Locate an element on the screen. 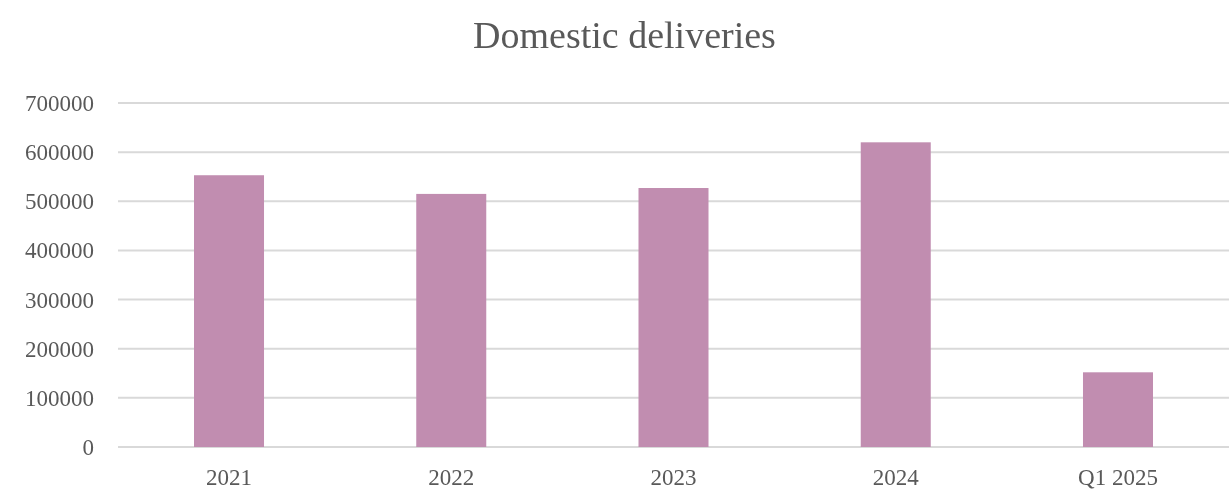 The image size is (1229, 495). x-tick-label: Q1 2025 is located at coordinates (1118, 477).